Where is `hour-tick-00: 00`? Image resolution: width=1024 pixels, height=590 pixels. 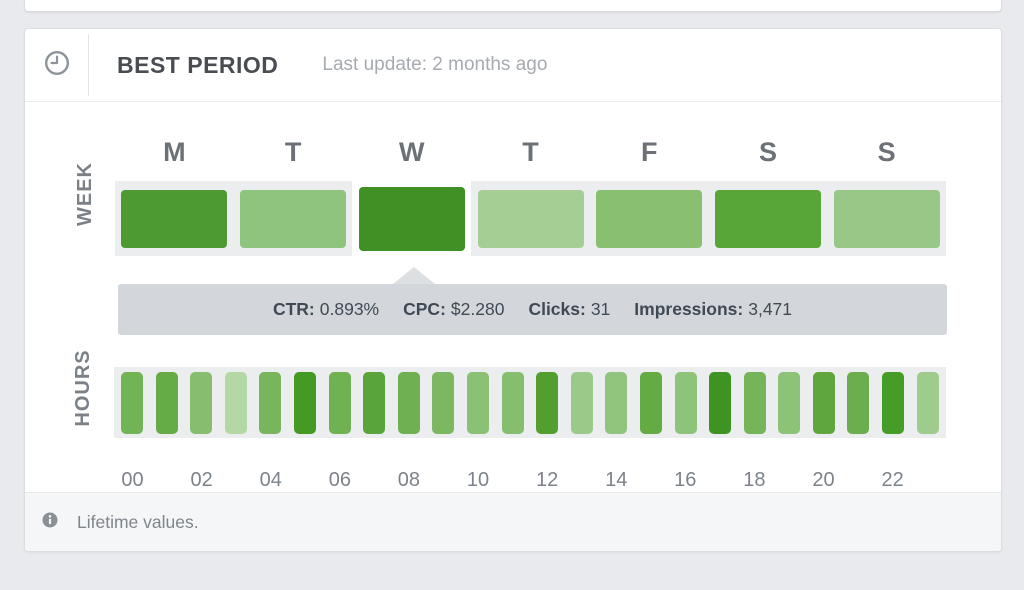 hour-tick-00: 00 is located at coordinates (132, 480).